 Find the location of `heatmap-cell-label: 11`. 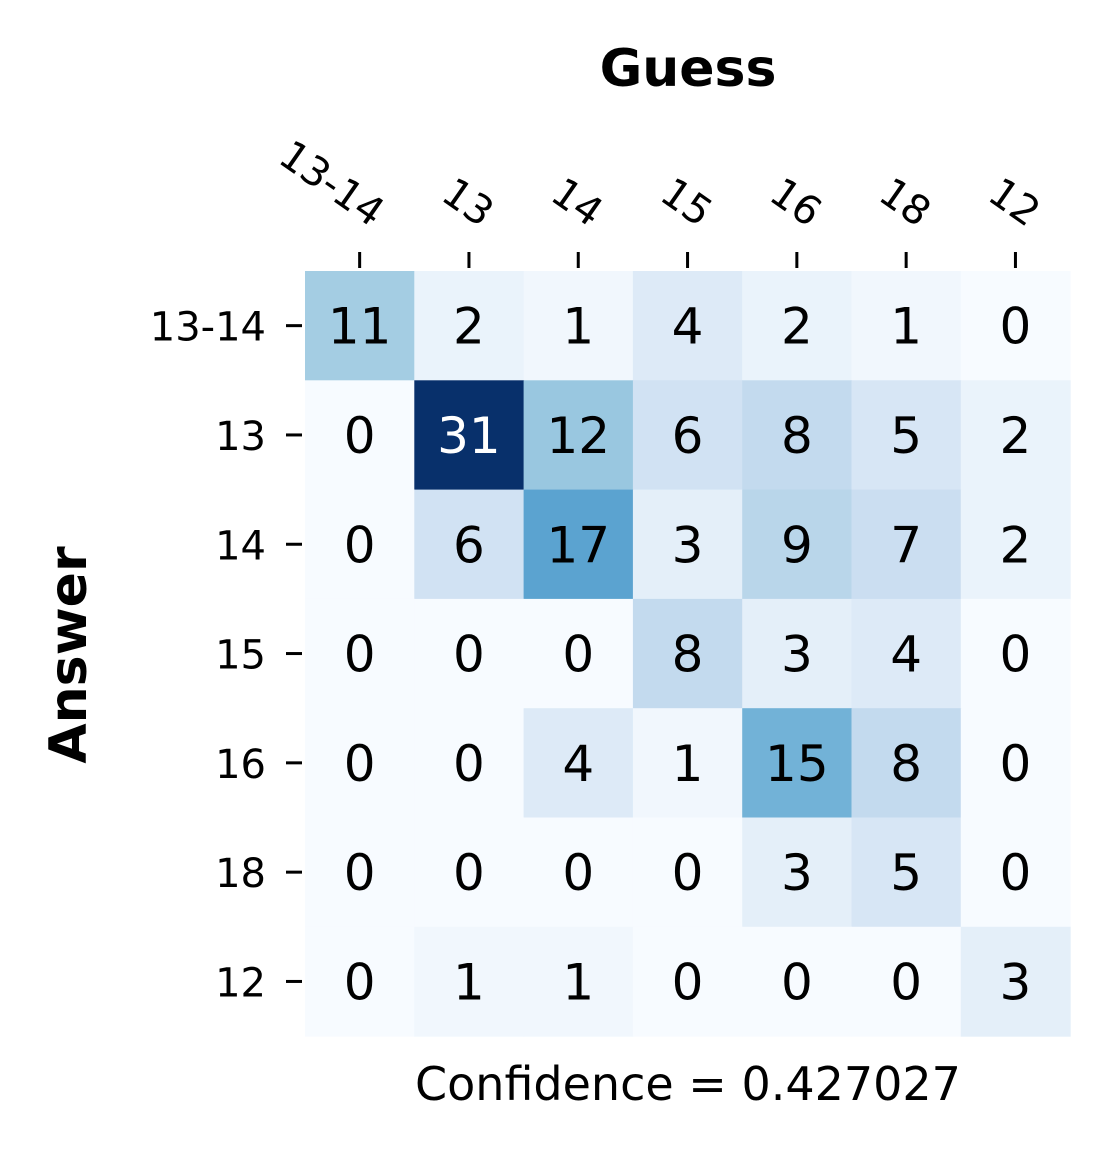

heatmap-cell-label: 11 is located at coordinates (360, 327).